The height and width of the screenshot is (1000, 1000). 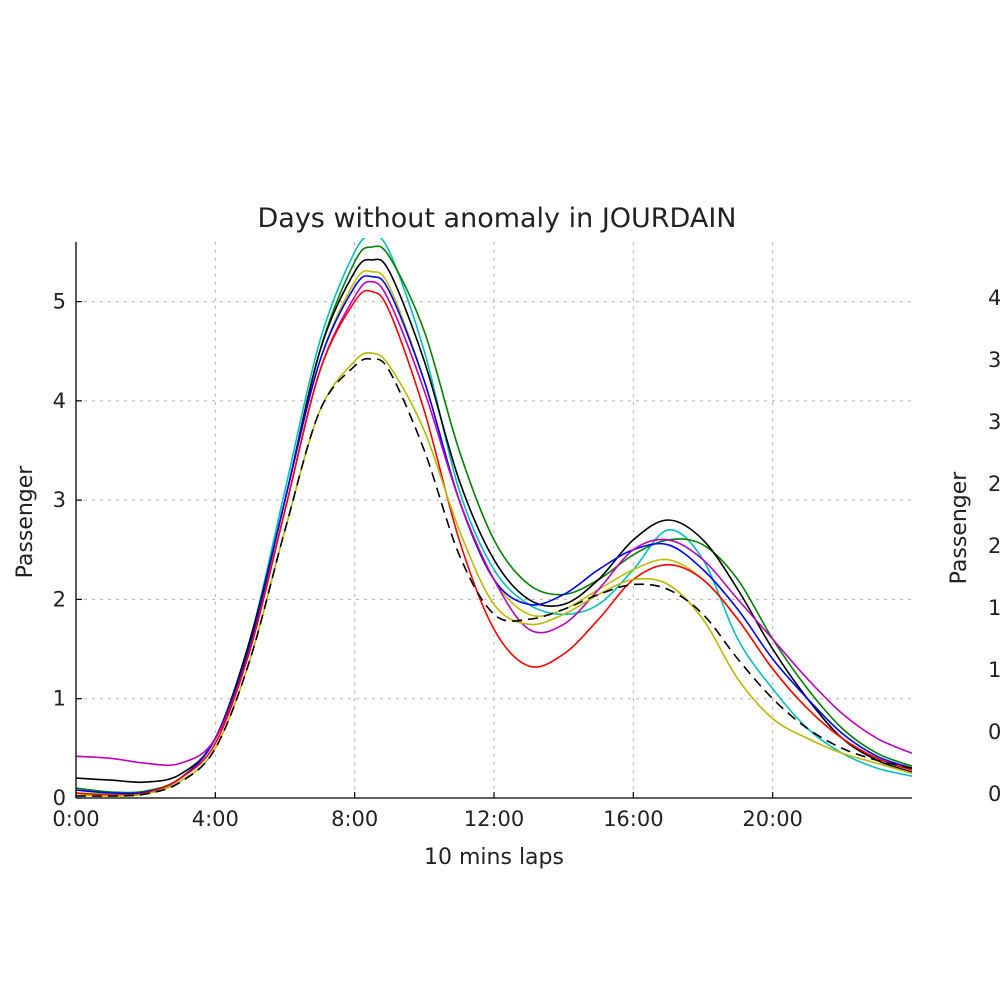 I want to click on y-tick-label: 1, so click(x=59, y=699).